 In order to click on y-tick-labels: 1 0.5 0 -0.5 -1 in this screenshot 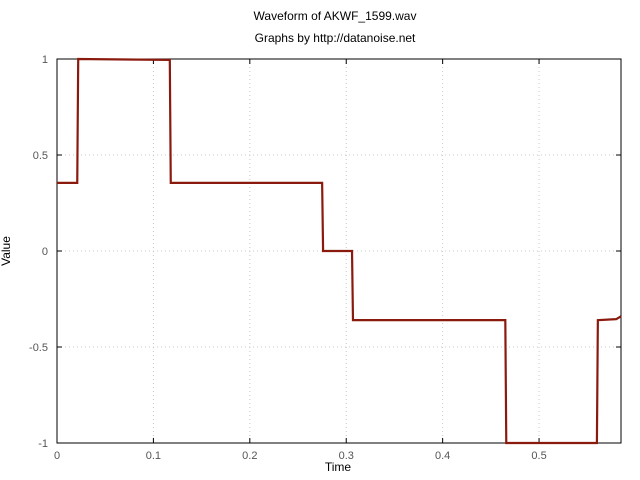, I will do `click(38, 252)`.